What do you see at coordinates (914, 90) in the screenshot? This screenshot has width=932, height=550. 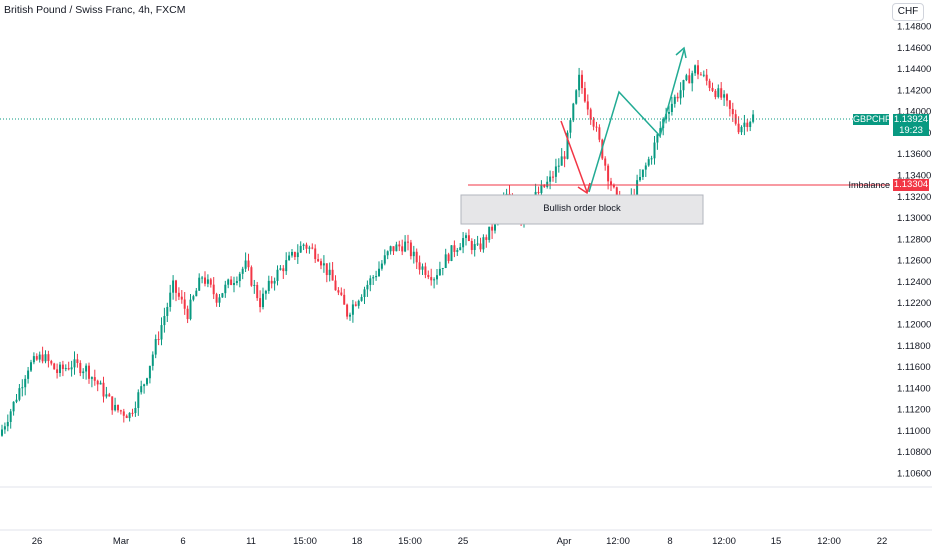 I see `y-tick-label: 1.14200` at bounding box center [914, 90].